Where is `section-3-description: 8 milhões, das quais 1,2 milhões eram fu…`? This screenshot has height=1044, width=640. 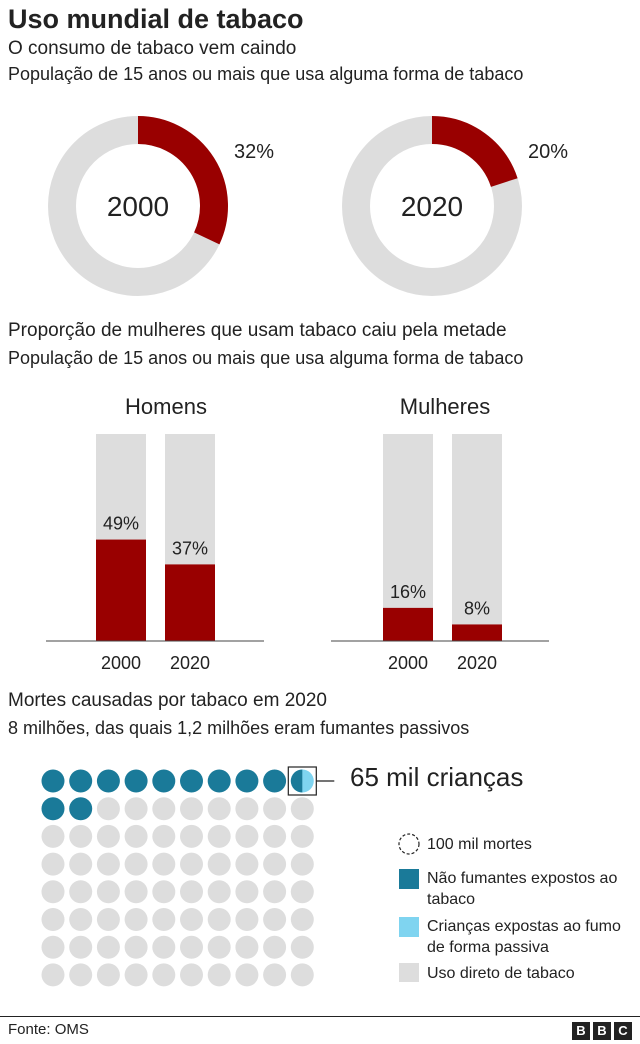
section-3-description: 8 milhões, das quais 1,2 milhões eram fu… is located at coordinates (239, 728).